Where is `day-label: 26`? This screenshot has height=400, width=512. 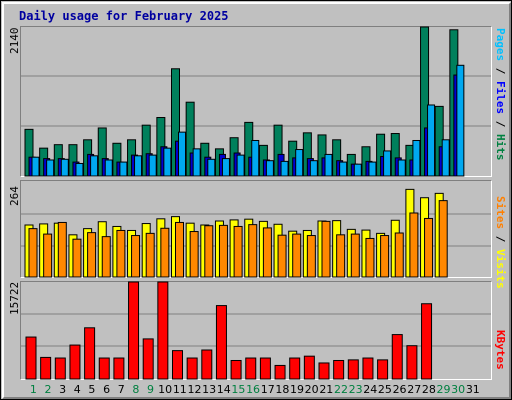 day-label: 26 is located at coordinates (399, 389).